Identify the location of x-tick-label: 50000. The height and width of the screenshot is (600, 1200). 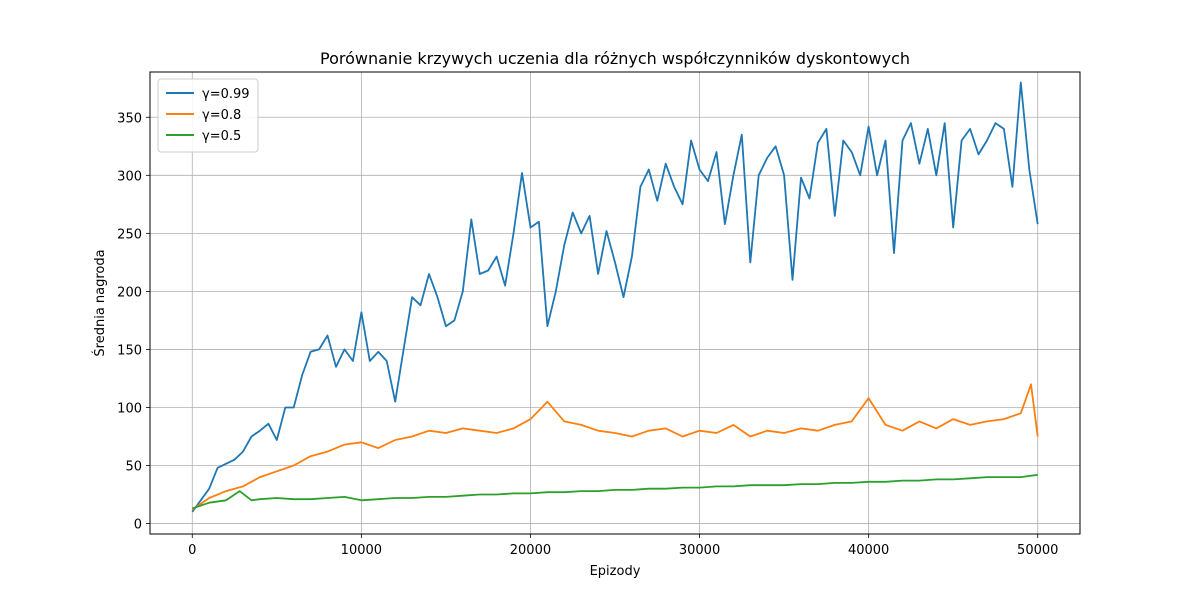
(1037, 550).